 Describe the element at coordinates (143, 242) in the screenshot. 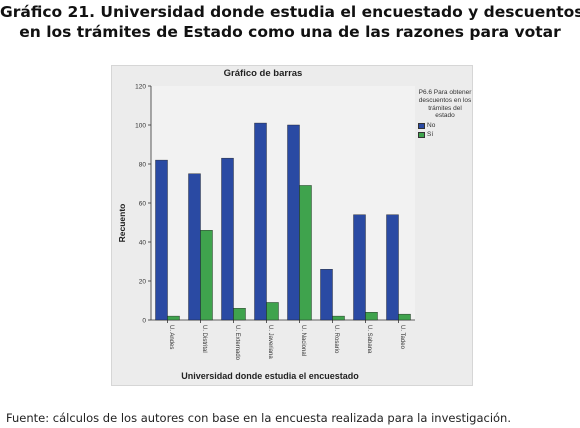

I see `y-tick-label: 40` at that location.